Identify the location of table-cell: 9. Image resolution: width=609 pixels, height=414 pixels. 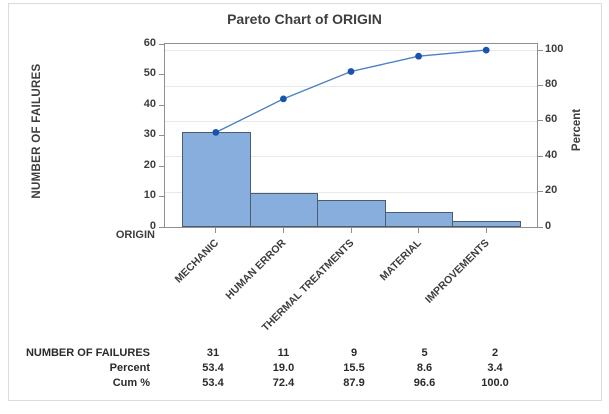
(354, 353).